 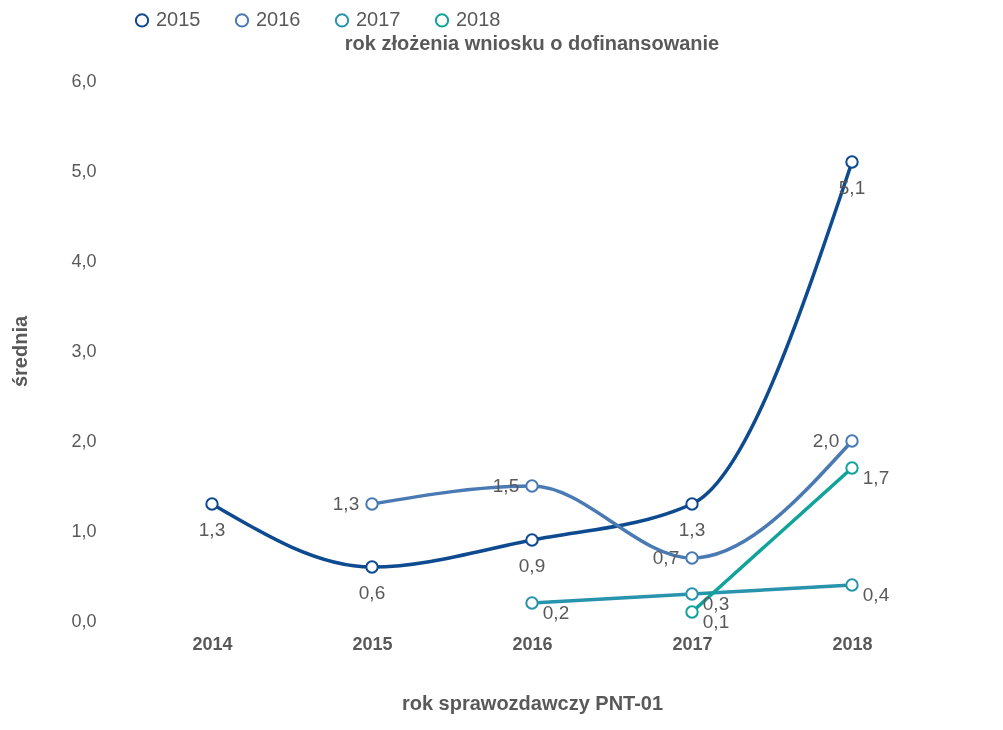 What do you see at coordinates (84, 620) in the screenshot?
I see `y-tick-label: 0,0` at bounding box center [84, 620].